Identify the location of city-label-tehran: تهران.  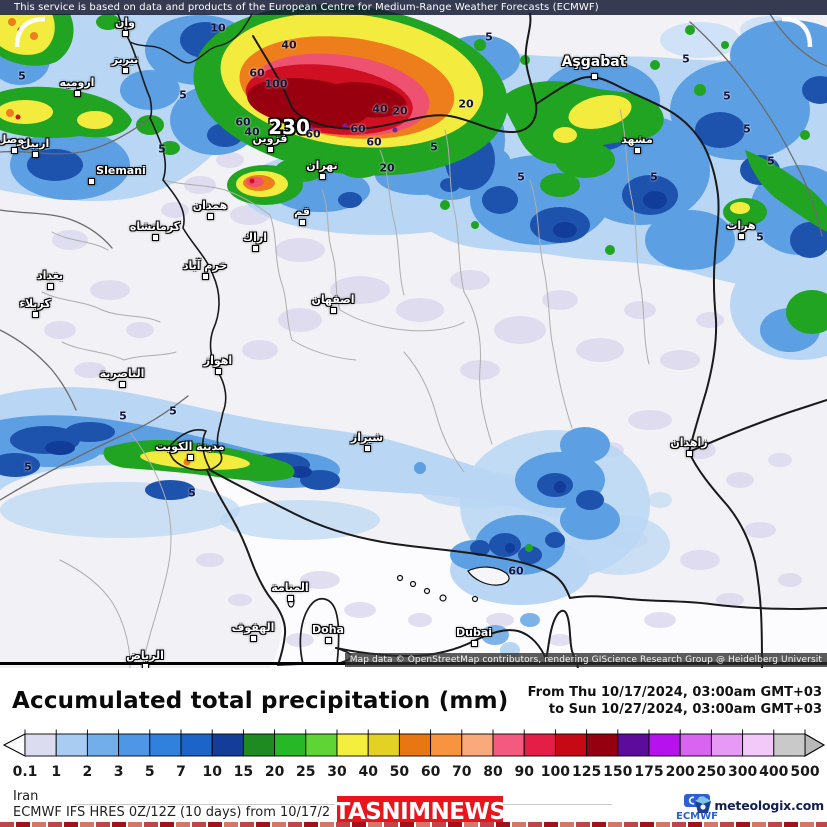
(322, 165).